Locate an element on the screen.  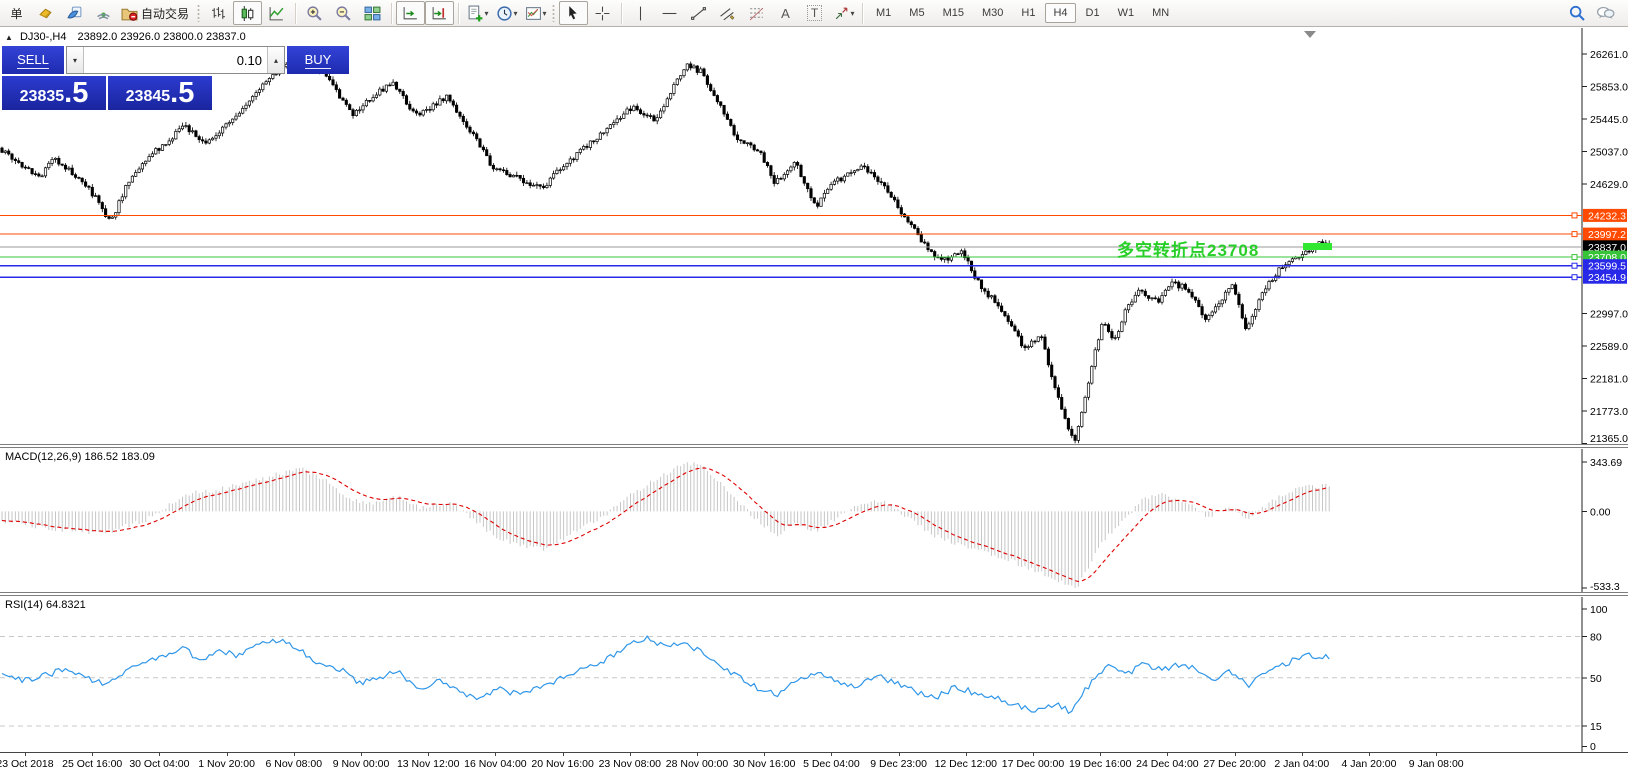
sell-button: SELL is located at coordinates (33, 60).